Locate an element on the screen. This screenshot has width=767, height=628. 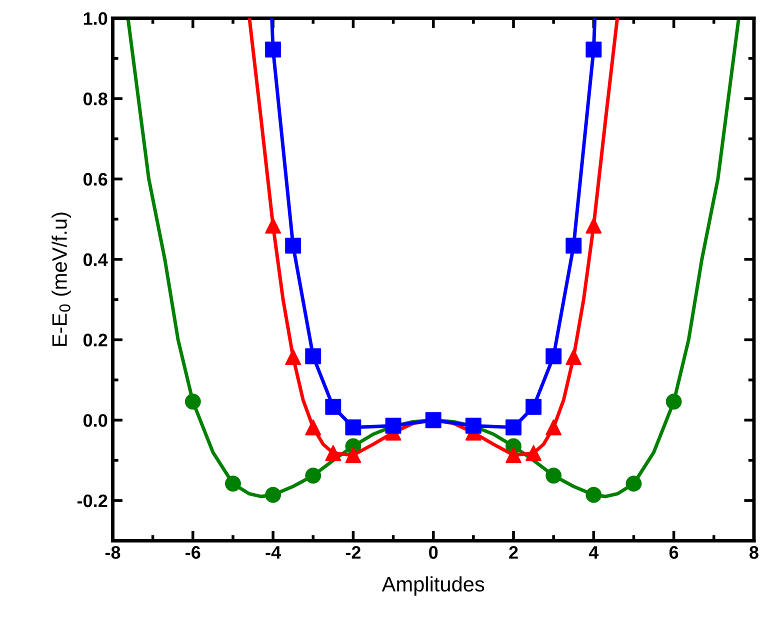
x-tick-label: -4 is located at coordinates (273, 552).